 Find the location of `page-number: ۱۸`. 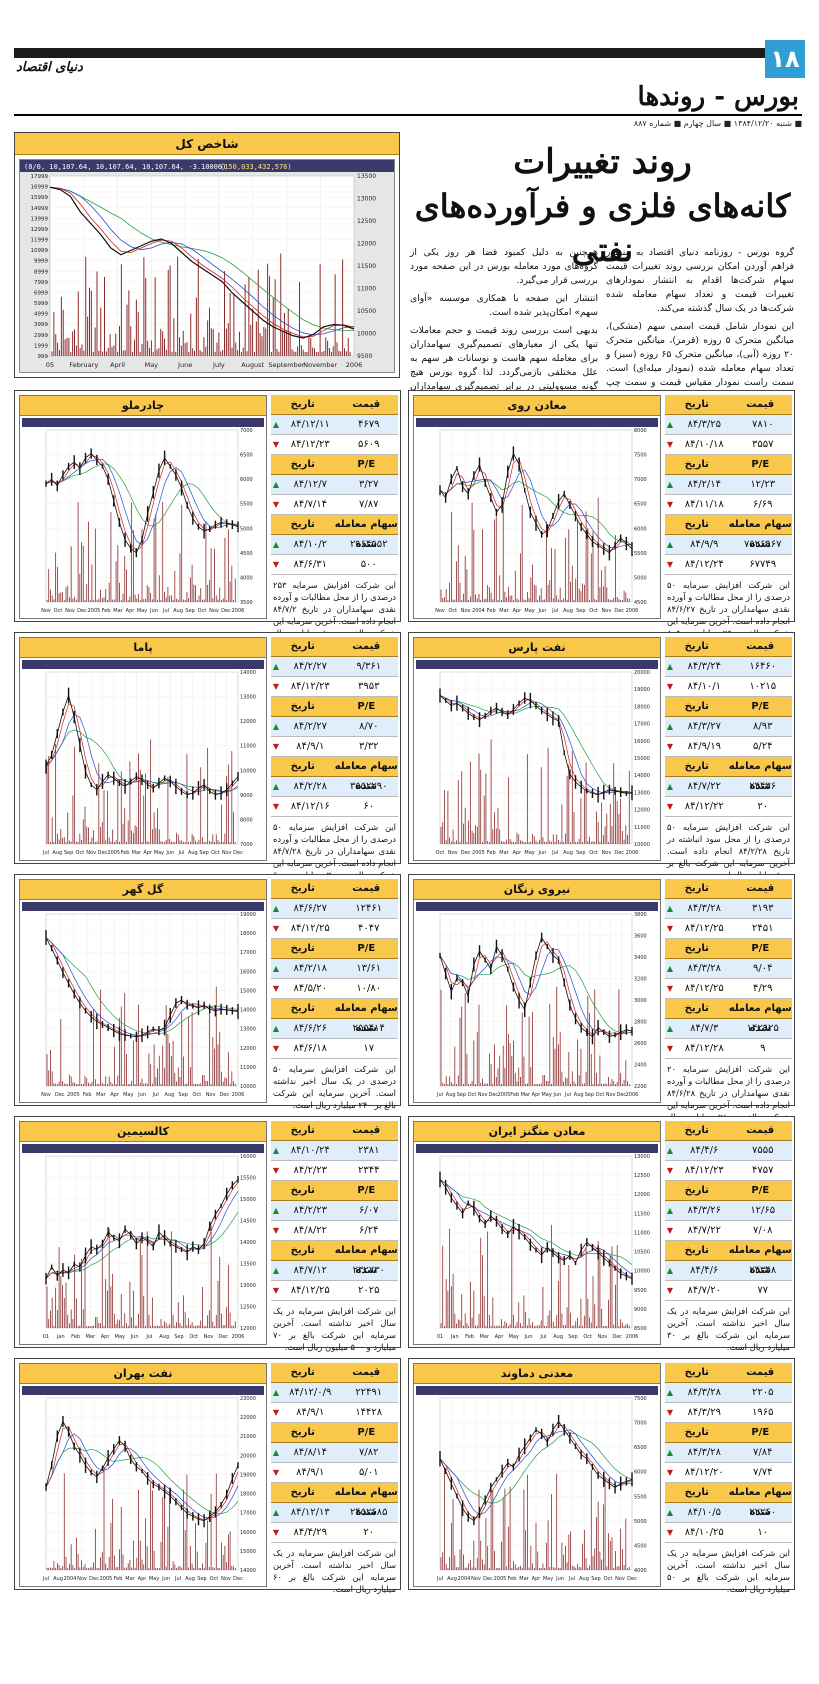

page-number: ۱۸ is located at coordinates (785, 59).